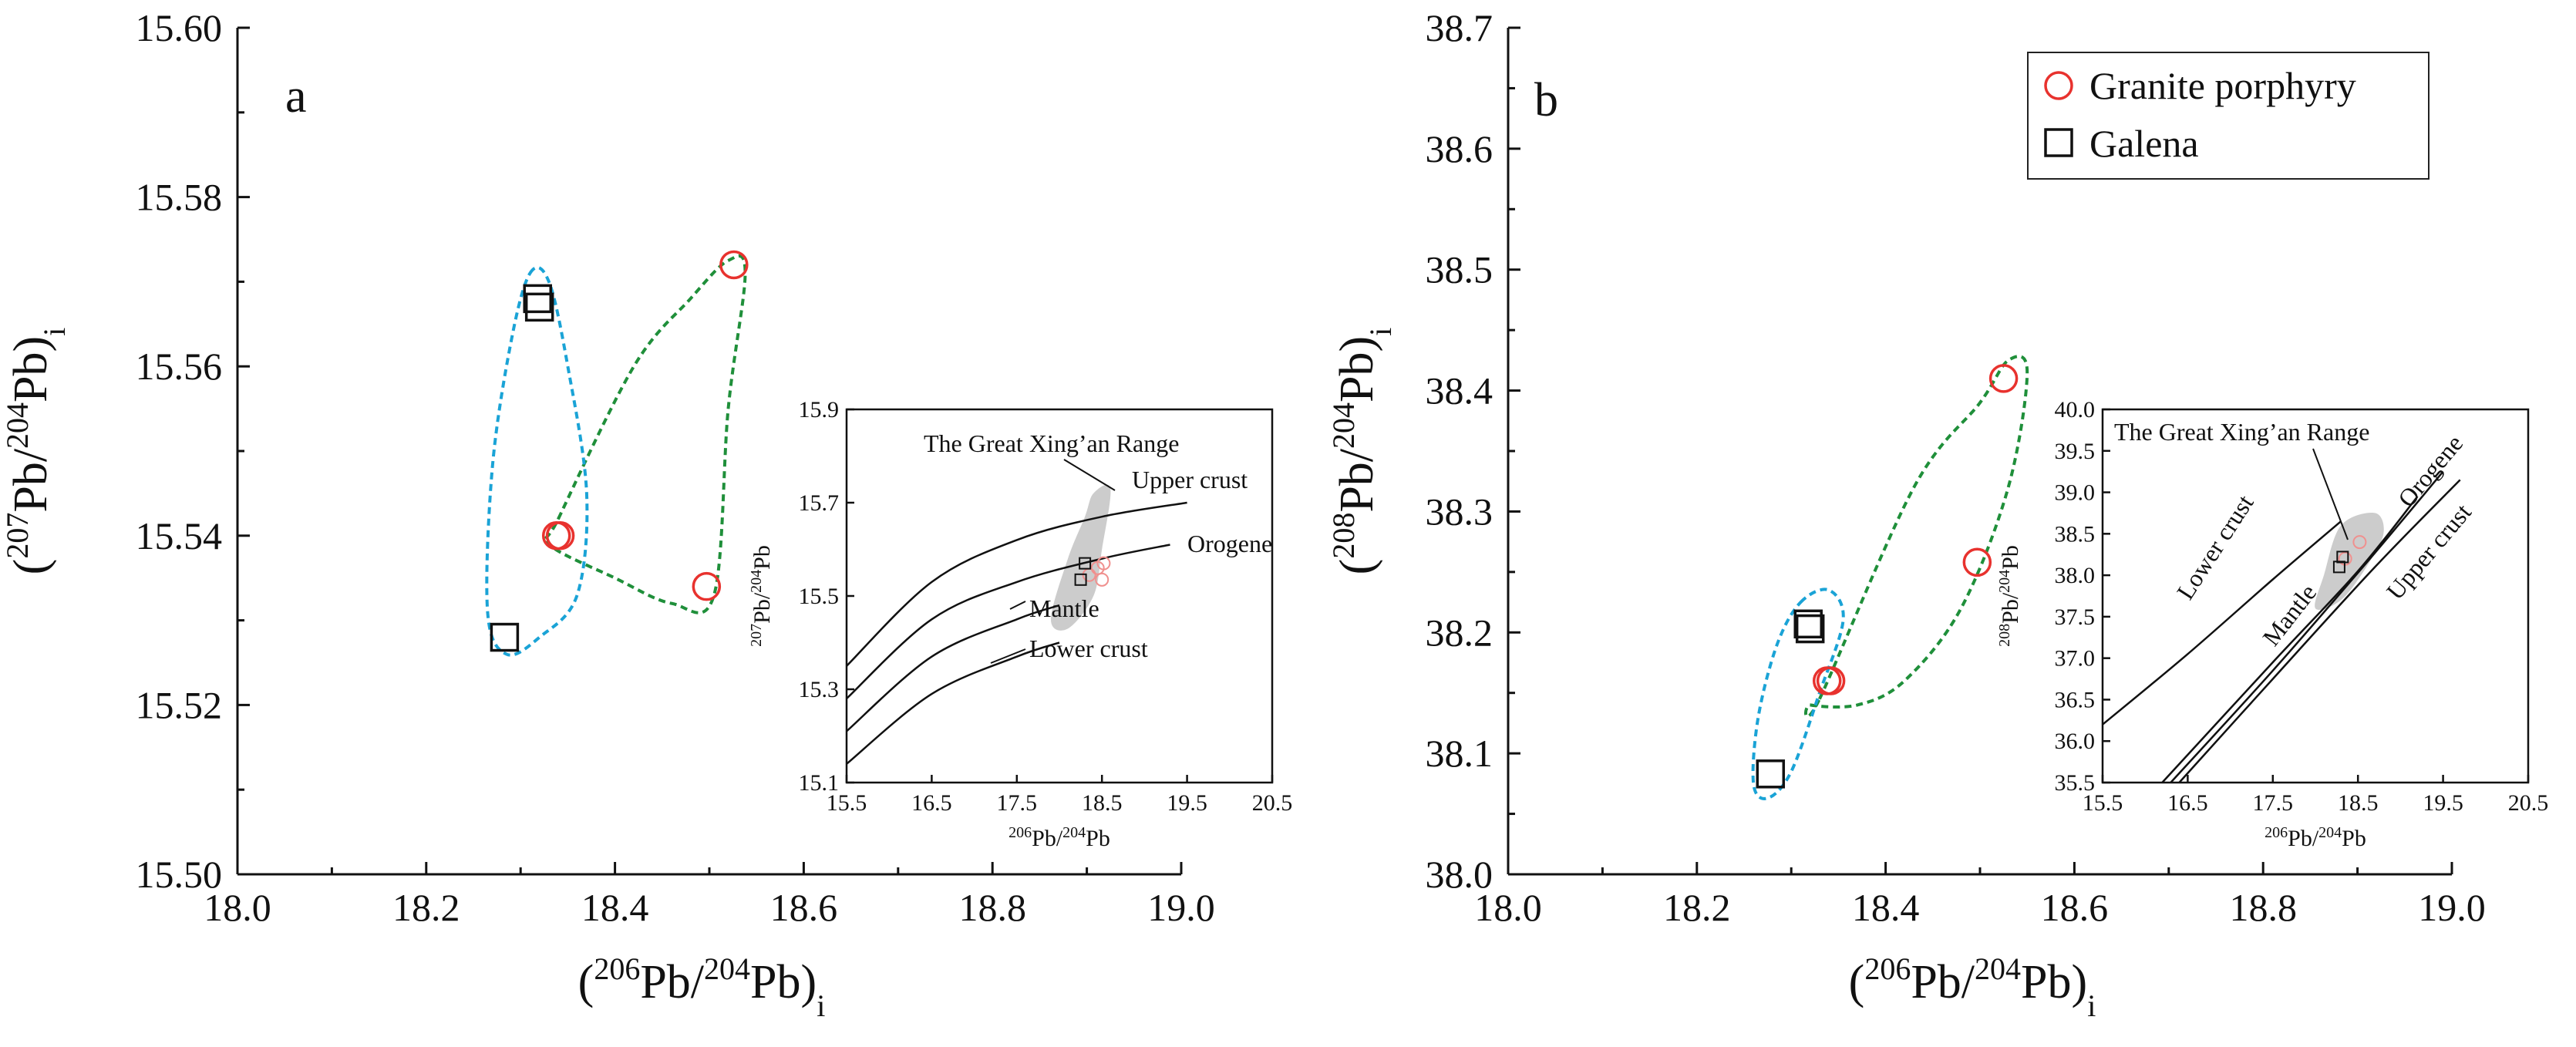  I want to click on inset-y-tick-label: 37.0, so click(2076, 659).